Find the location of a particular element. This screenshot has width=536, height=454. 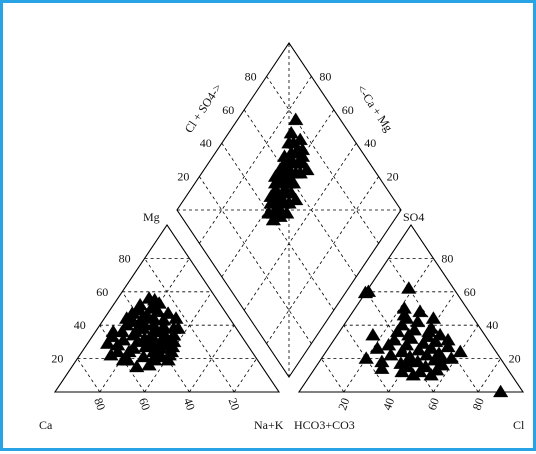

cation-mg-label: Mg is located at coordinates (151, 217).